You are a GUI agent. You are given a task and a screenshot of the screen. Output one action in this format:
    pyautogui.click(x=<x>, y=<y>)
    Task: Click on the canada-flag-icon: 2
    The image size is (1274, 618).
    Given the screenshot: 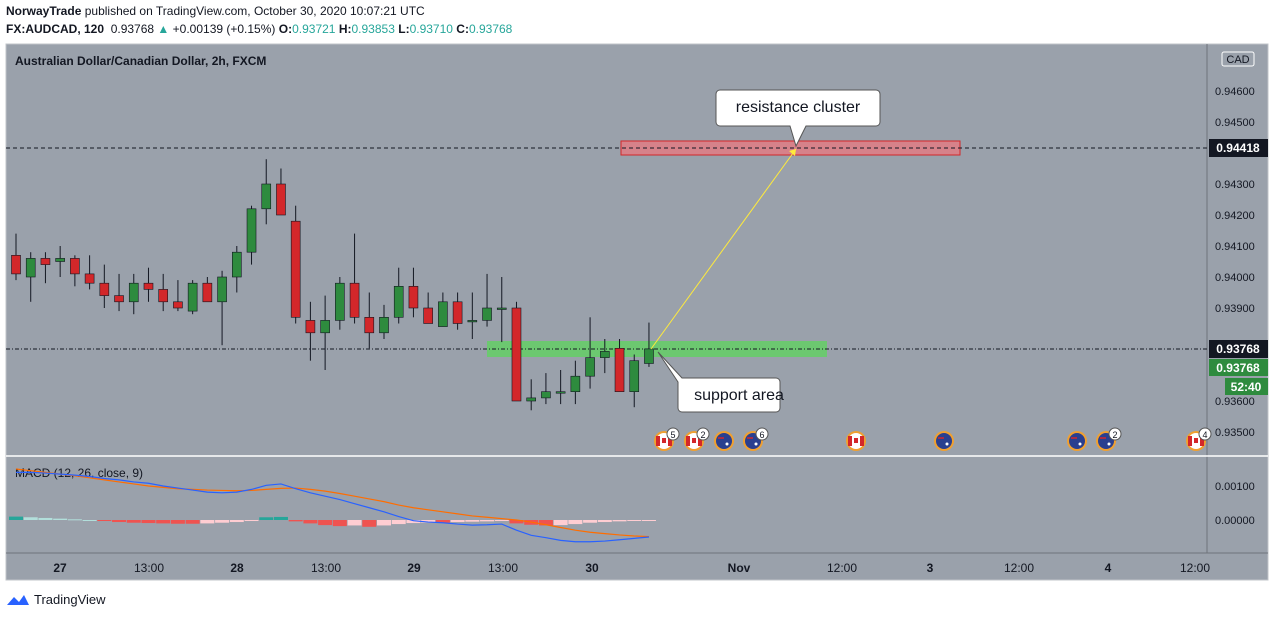 What is the action you would take?
    pyautogui.click(x=697, y=439)
    